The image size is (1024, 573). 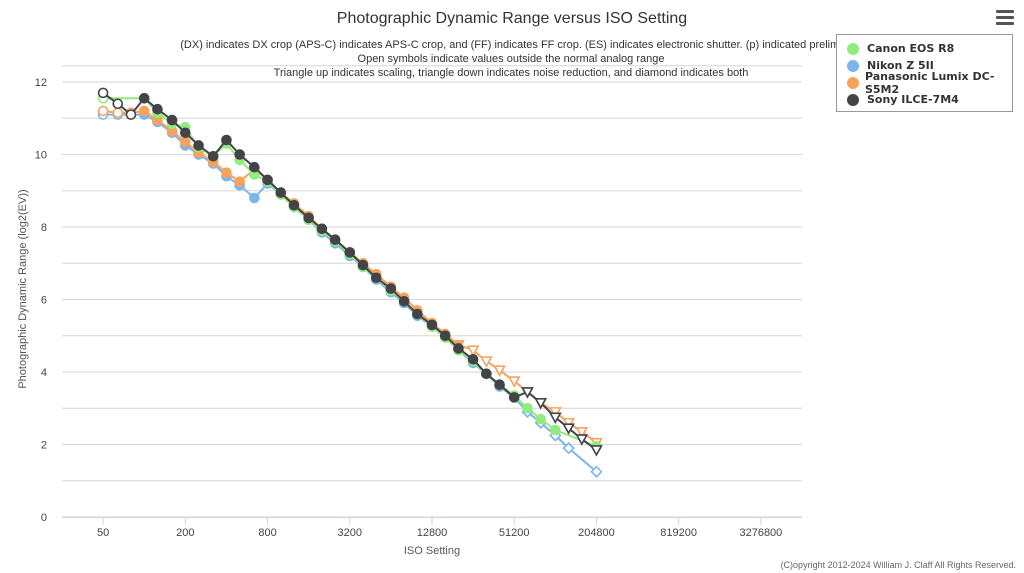 What do you see at coordinates (432, 533) in the screenshot?
I see `x-tick-label: 12800` at bounding box center [432, 533].